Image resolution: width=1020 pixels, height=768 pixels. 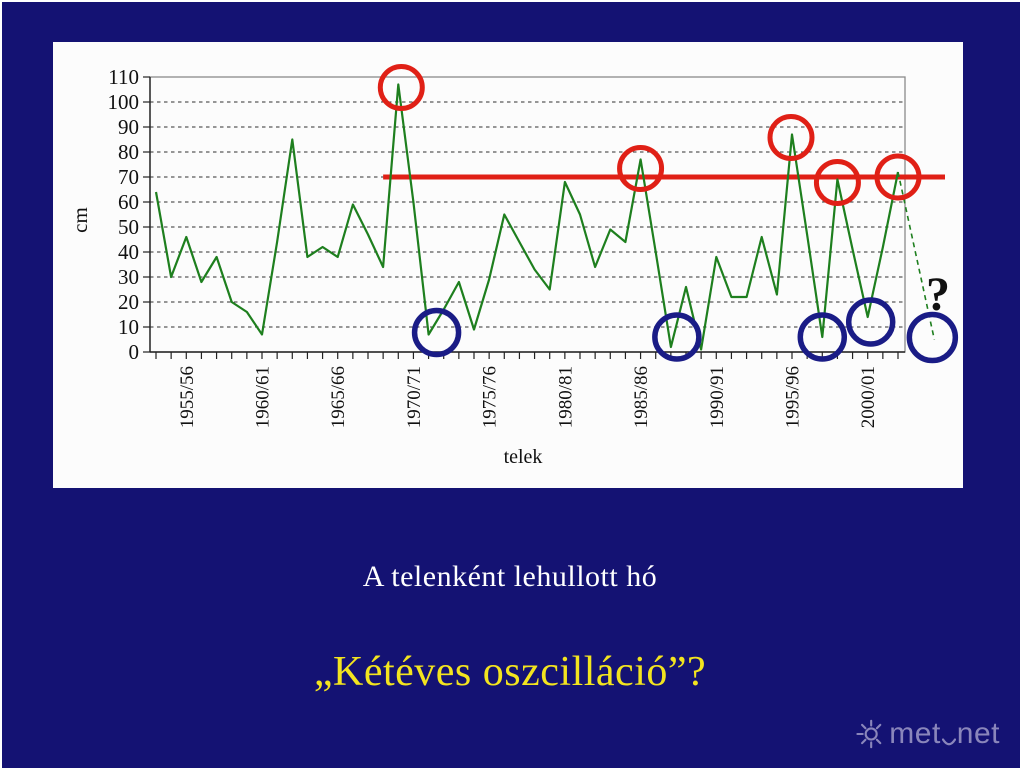 I want to click on svg-text: 70, so click(x=128, y=177).